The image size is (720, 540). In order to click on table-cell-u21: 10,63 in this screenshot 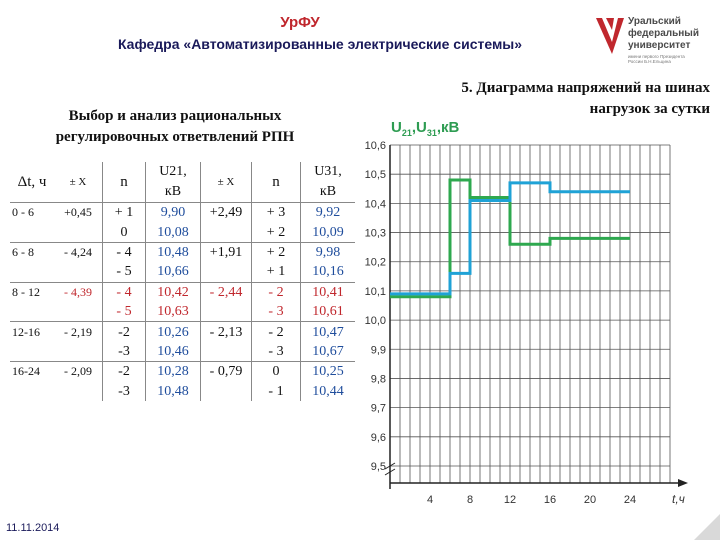, I will do `click(173, 311)`.